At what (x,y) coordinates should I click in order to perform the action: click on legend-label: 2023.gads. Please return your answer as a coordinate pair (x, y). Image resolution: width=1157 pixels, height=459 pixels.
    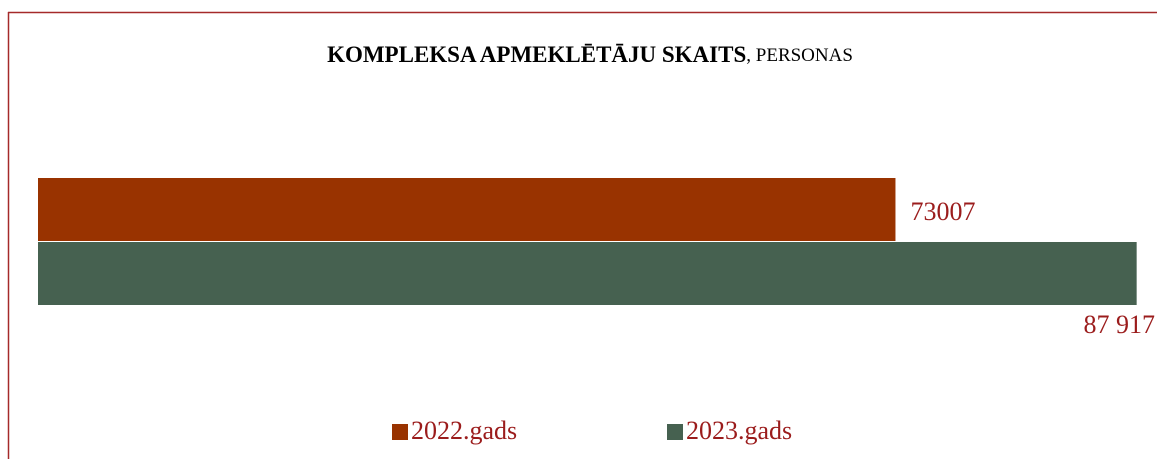
    Looking at the image, I should click on (739, 430).